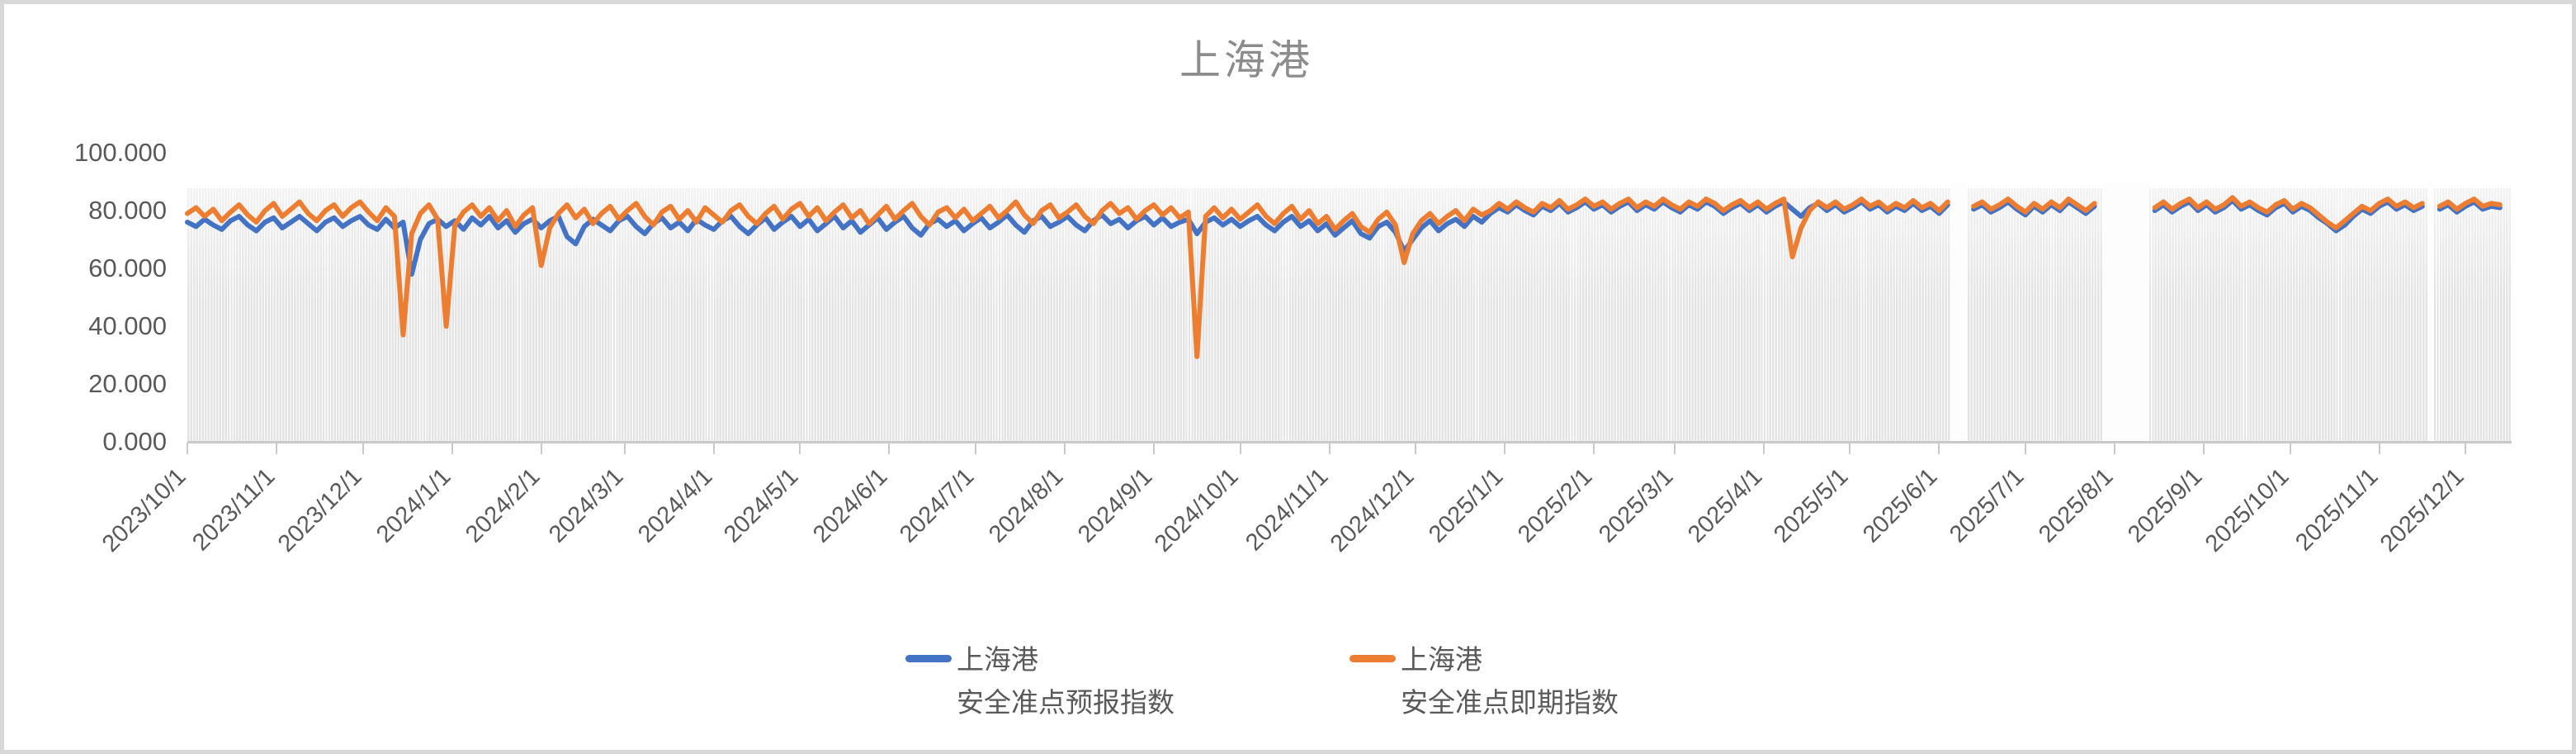 The height and width of the screenshot is (754, 2576). What do you see at coordinates (127, 325) in the screenshot?
I see `y-axis-label: 40.000` at bounding box center [127, 325].